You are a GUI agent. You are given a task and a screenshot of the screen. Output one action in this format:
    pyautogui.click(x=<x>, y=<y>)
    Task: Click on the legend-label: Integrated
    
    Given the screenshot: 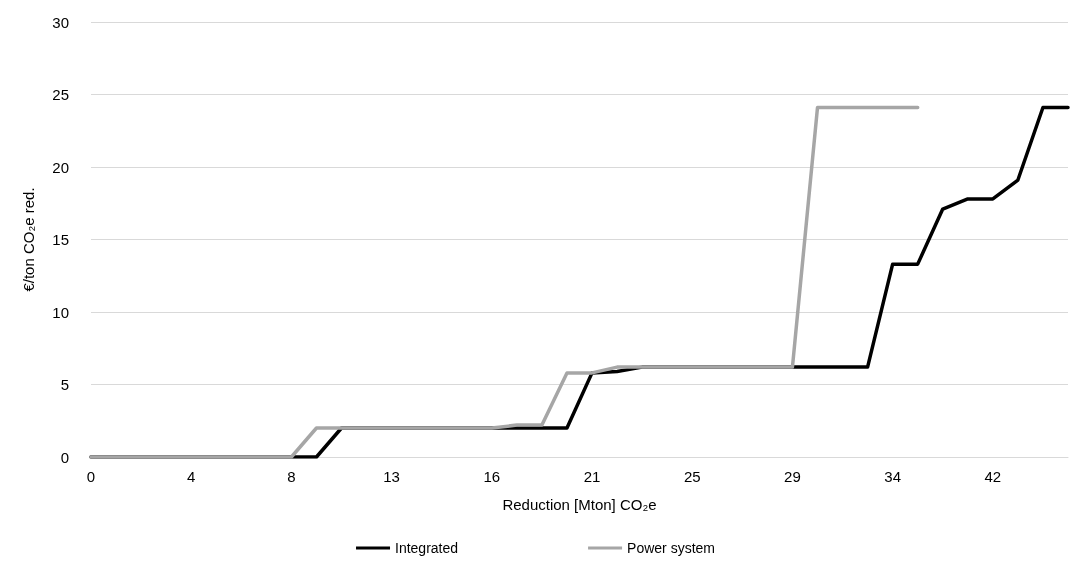 What is the action you would take?
    pyautogui.click(x=427, y=548)
    